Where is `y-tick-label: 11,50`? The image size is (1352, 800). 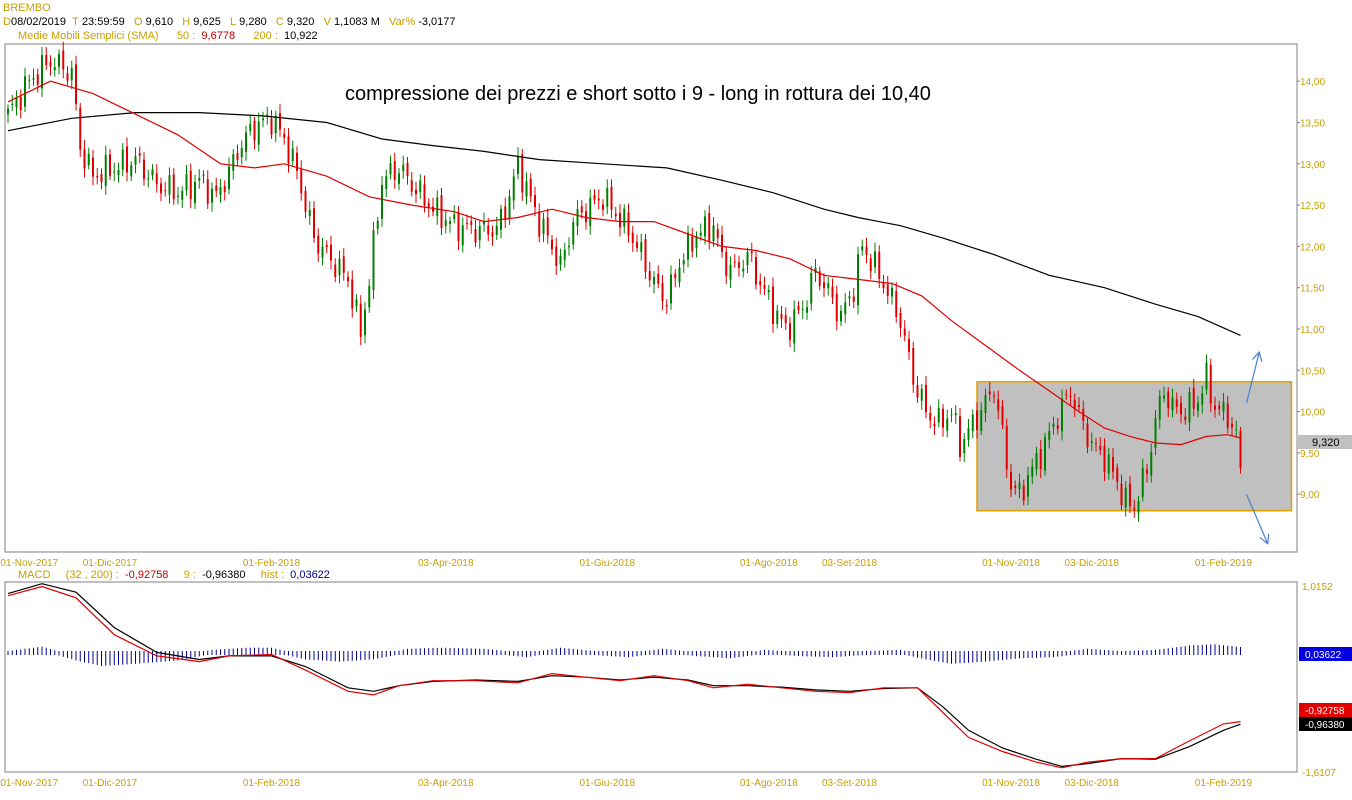
y-tick-label: 11,50 is located at coordinates (1312, 289).